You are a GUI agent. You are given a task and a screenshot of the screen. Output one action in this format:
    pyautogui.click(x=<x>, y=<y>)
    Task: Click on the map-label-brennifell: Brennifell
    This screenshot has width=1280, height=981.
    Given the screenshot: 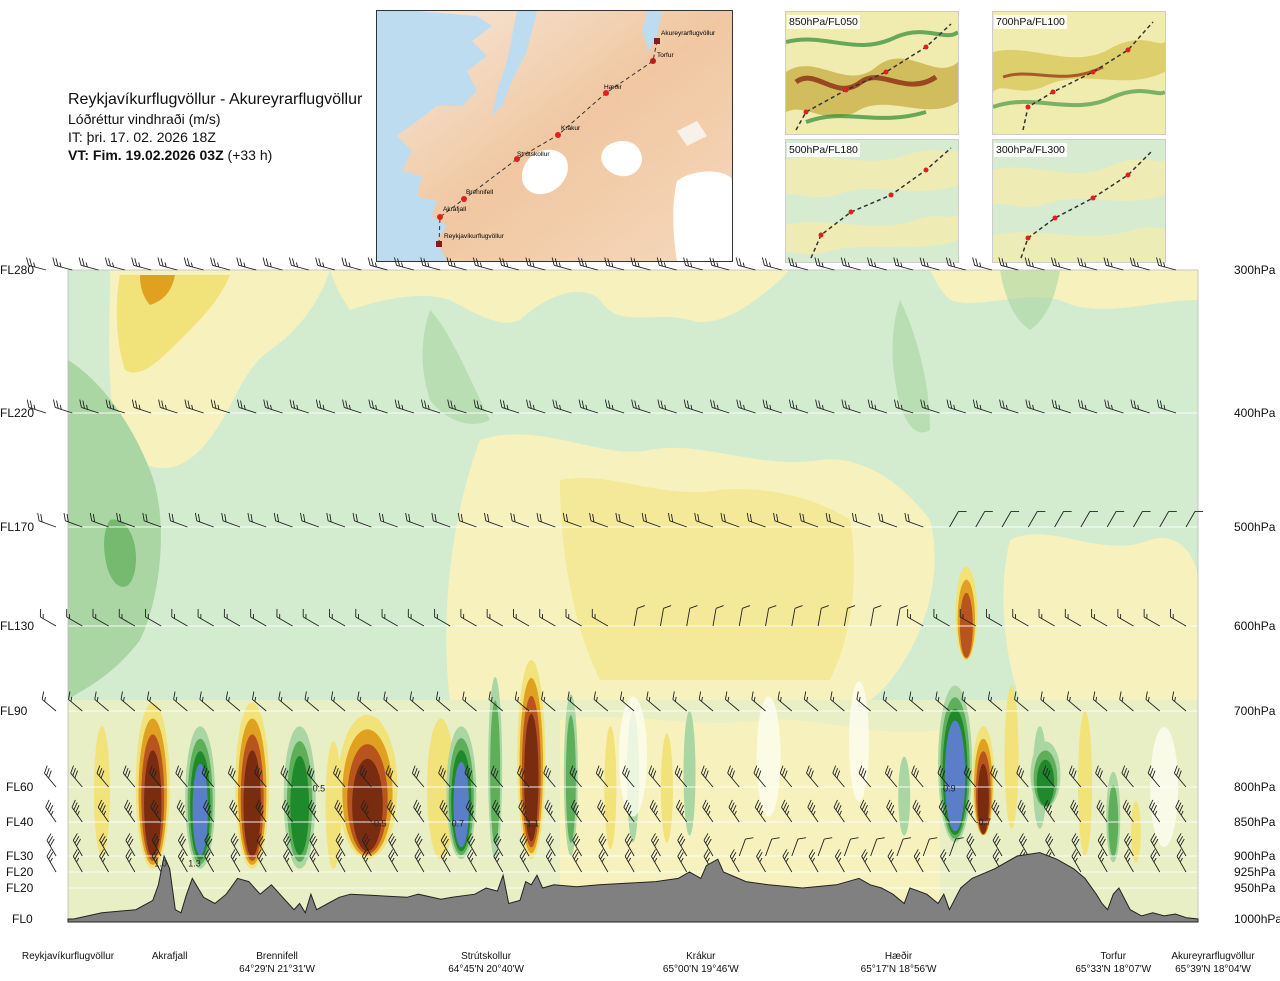 What is the action you would take?
    pyautogui.click(x=480, y=192)
    